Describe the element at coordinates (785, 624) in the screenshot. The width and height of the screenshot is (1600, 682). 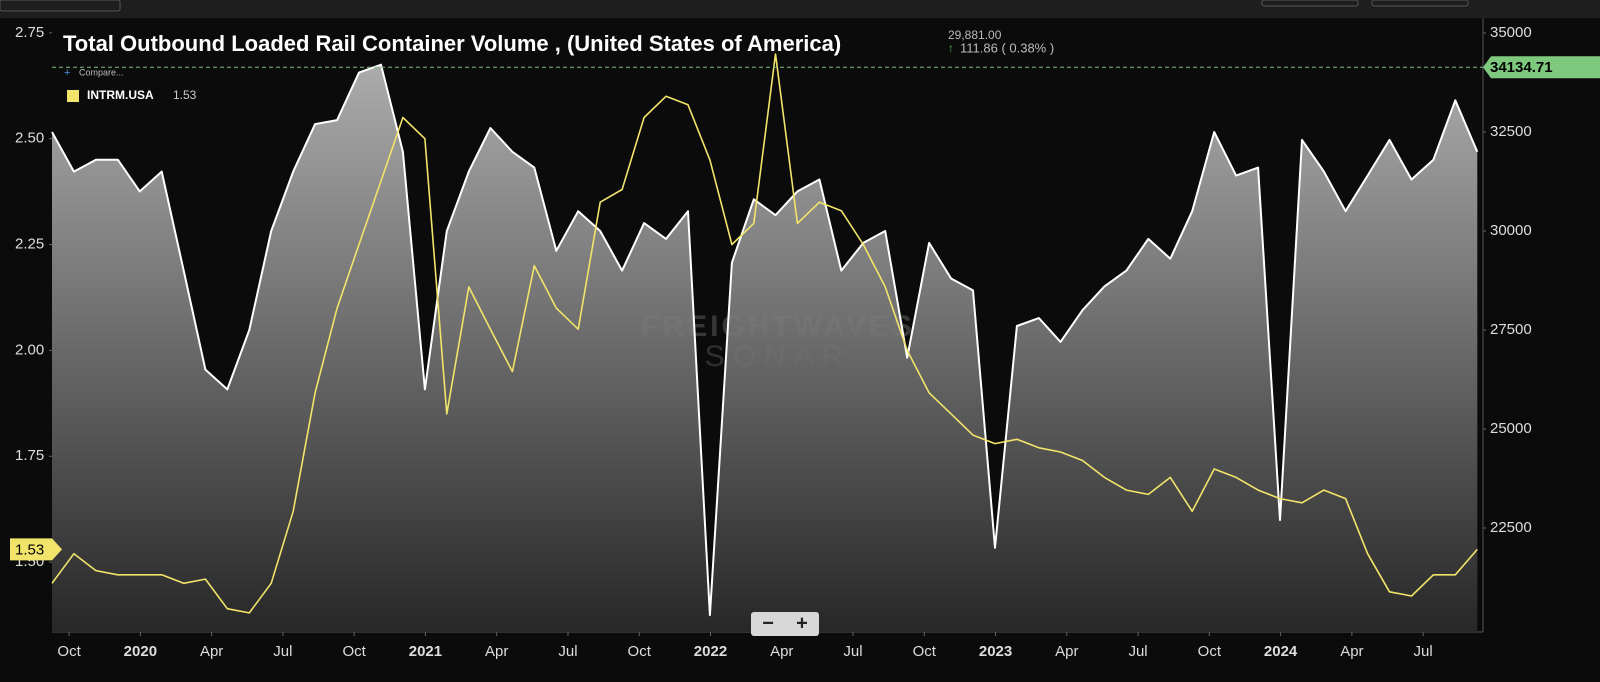
I see `zoom-control` at that location.